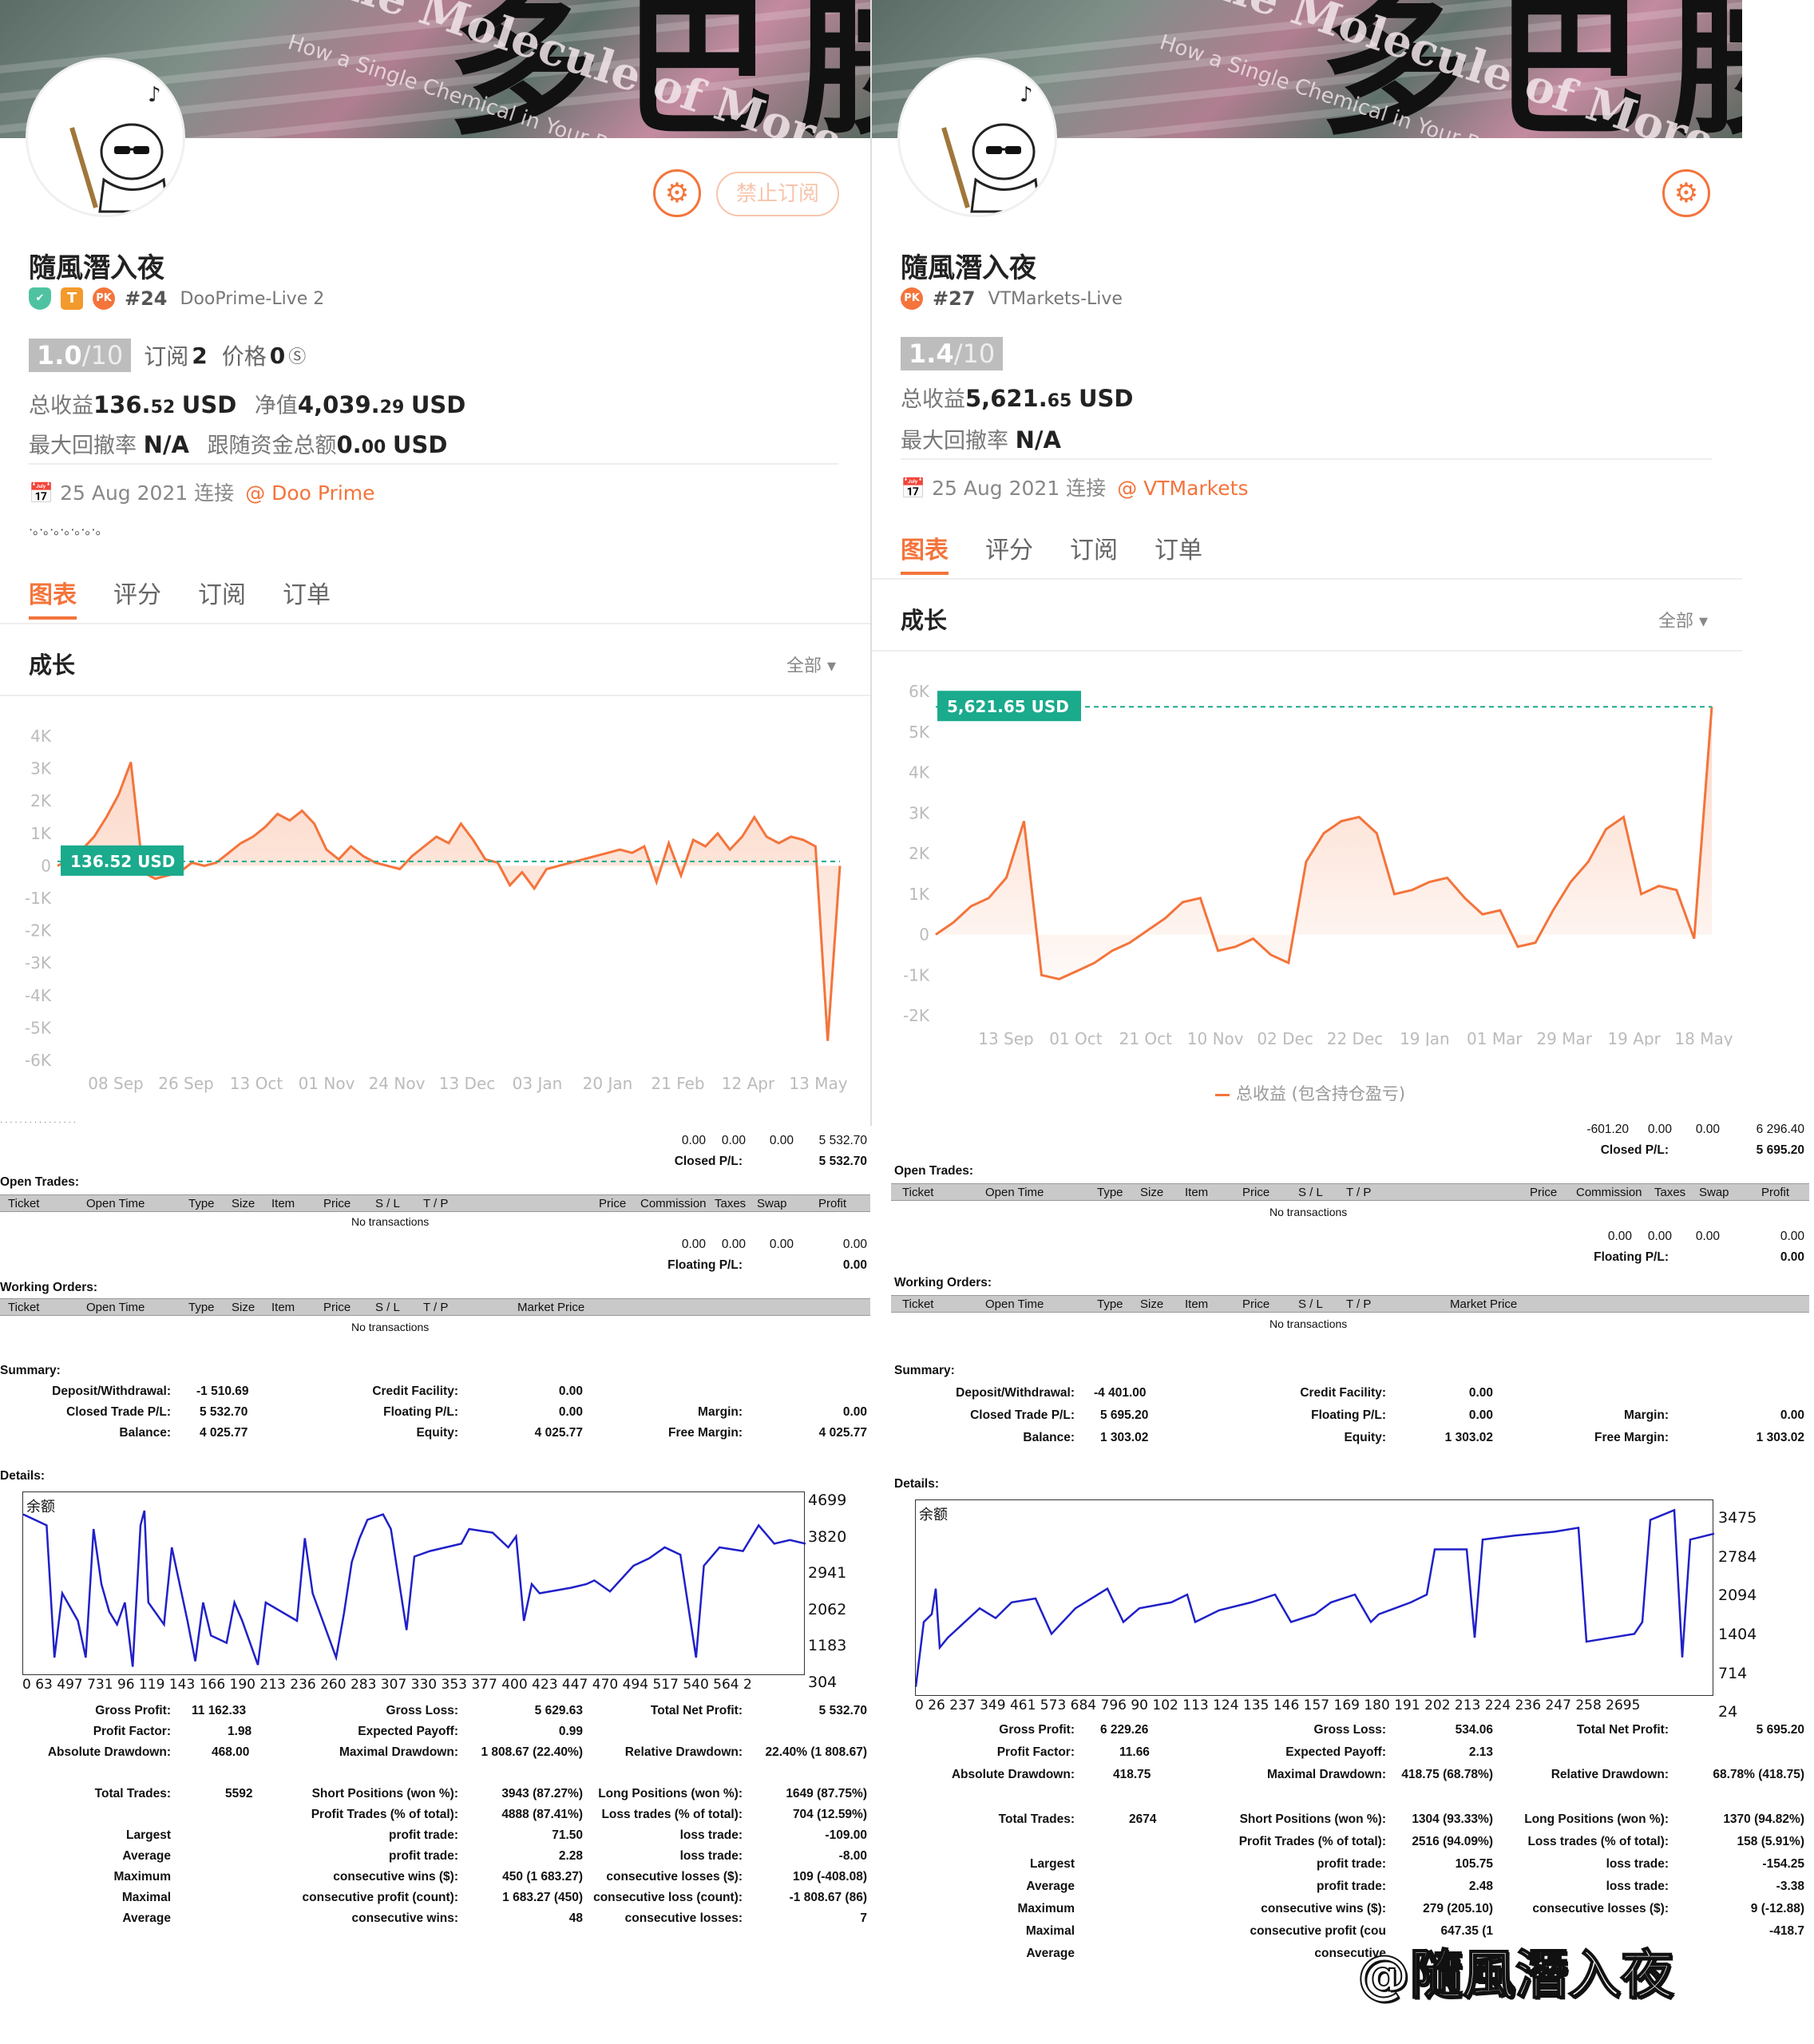 This screenshot has width=1814, height=2044. What do you see at coordinates (828, 1536) in the screenshot?
I see `mini-y-tick: 3820` at bounding box center [828, 1536].